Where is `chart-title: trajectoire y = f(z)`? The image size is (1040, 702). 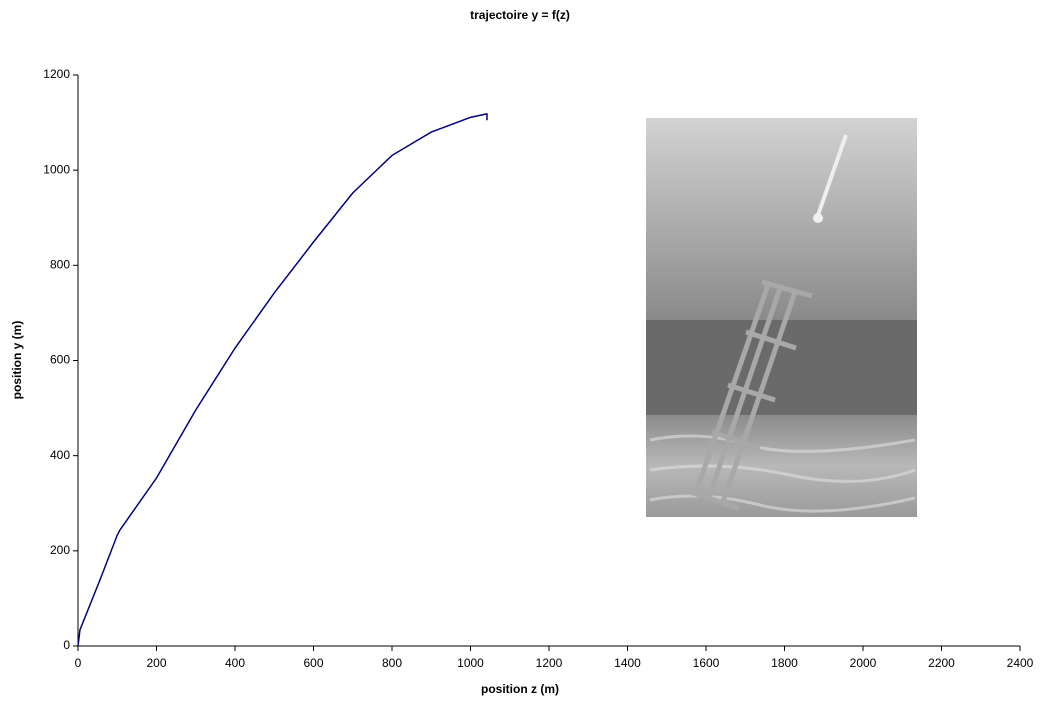
chart-title: trajectoire y = f(z) is located at coordinates (520, 15).